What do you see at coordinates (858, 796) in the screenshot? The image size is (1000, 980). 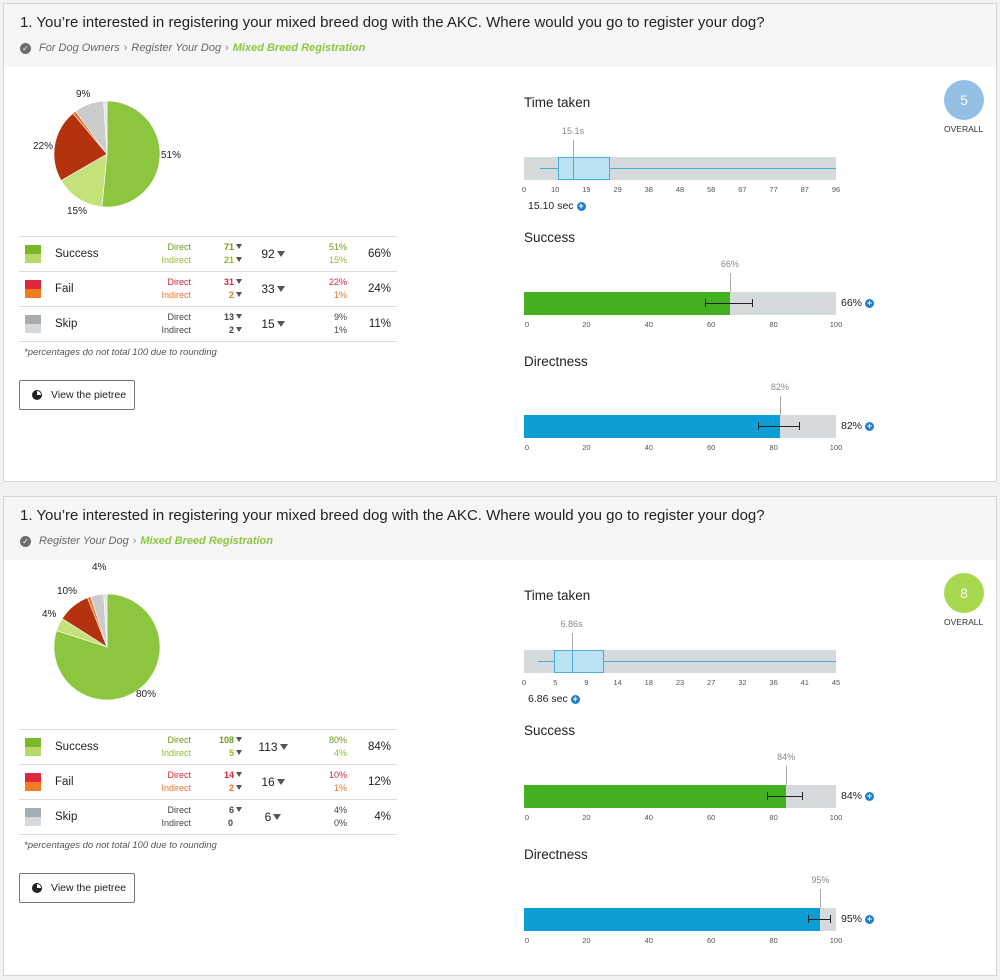 I see `success-value: 84% +` at bounding box center [858, 796].